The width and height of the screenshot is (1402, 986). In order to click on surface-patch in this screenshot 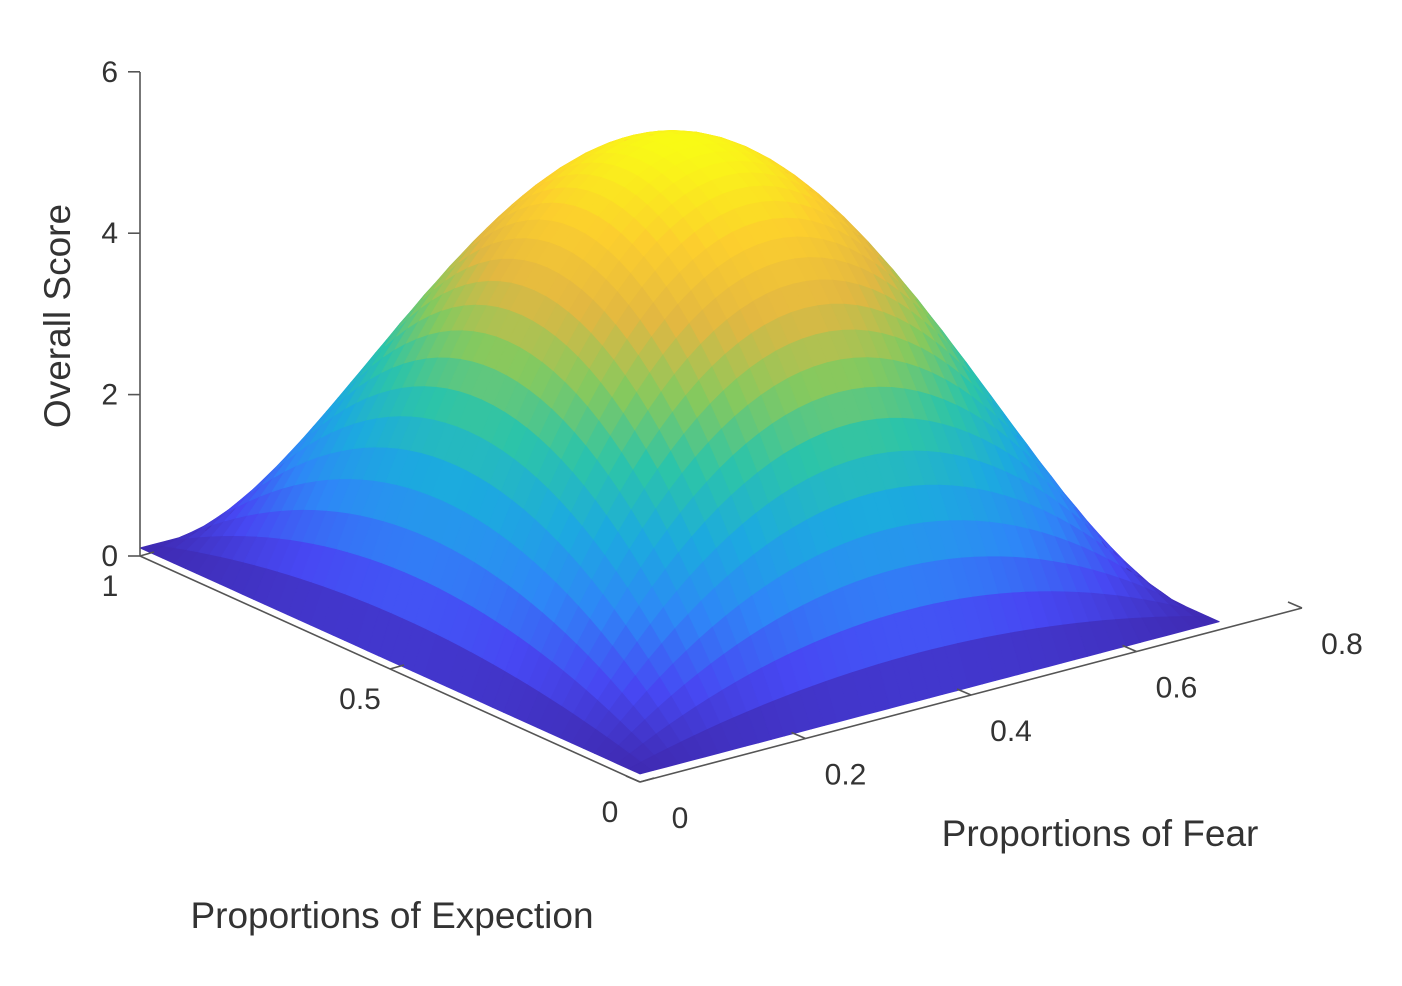, I will do `click(1207, 621)`.